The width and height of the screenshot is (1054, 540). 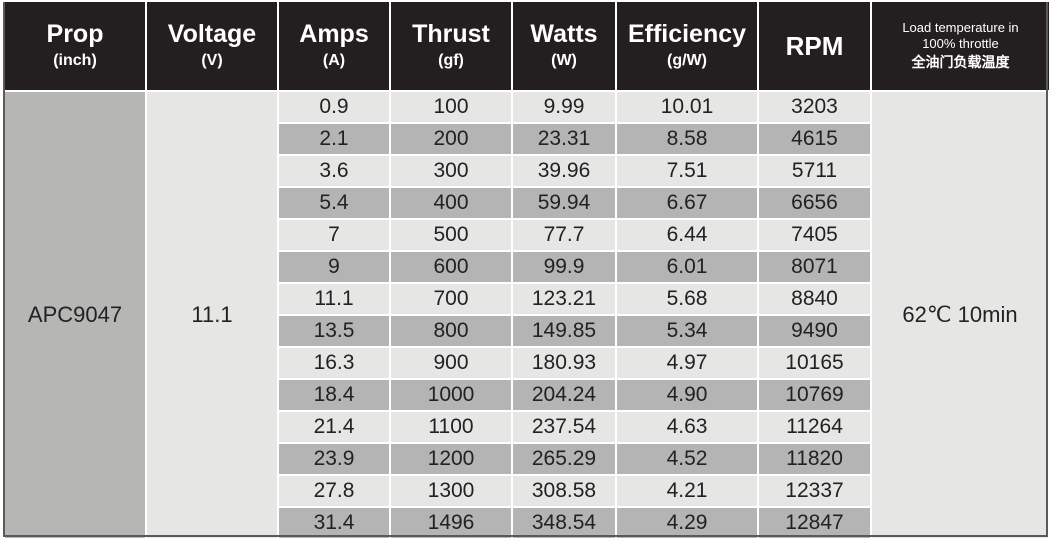 I want to click on table-row: 23.9 1200 265.29 4.52 11820, so click(x=526, y=459).